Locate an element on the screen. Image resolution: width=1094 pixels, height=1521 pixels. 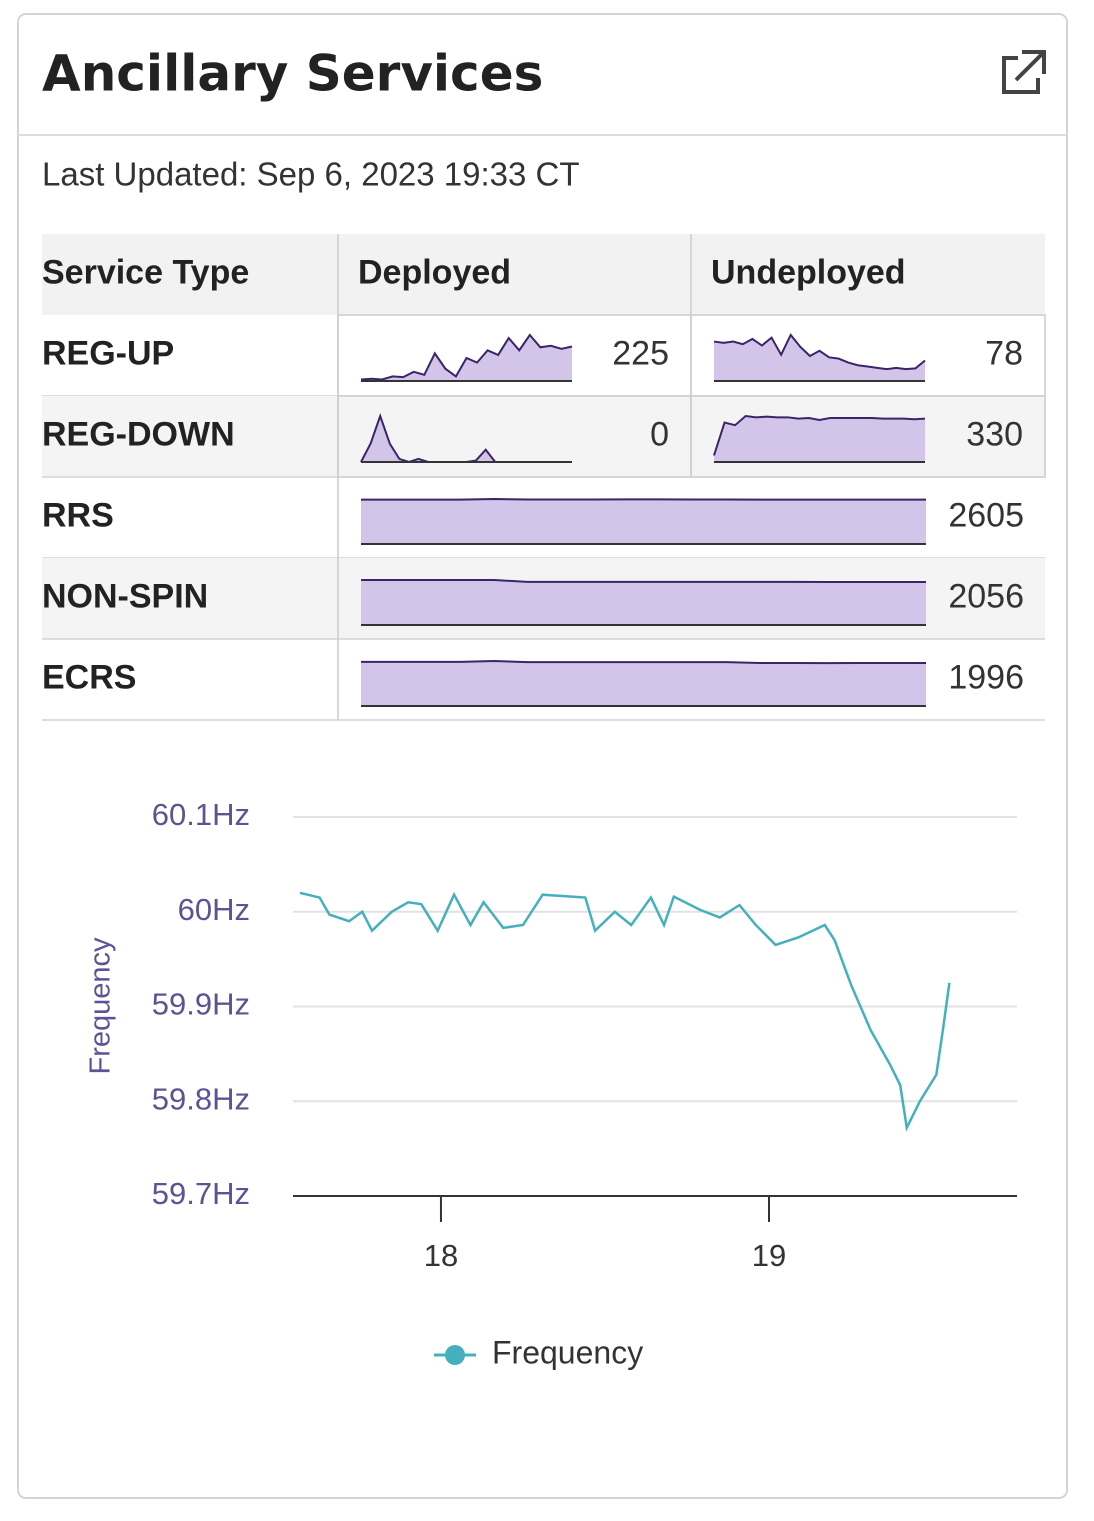
total-value: 2056 is located at coordinates (986, 596).